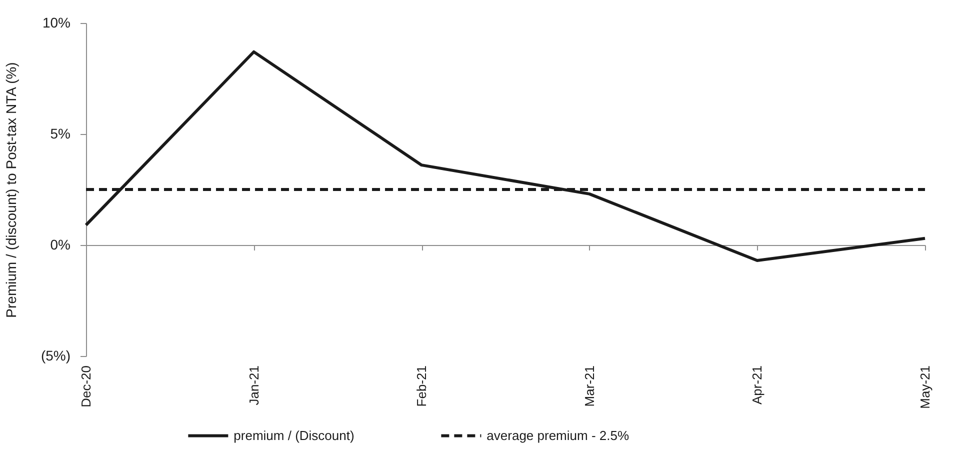  I want to click on y-tick-label: 10%, so click(56, 22).